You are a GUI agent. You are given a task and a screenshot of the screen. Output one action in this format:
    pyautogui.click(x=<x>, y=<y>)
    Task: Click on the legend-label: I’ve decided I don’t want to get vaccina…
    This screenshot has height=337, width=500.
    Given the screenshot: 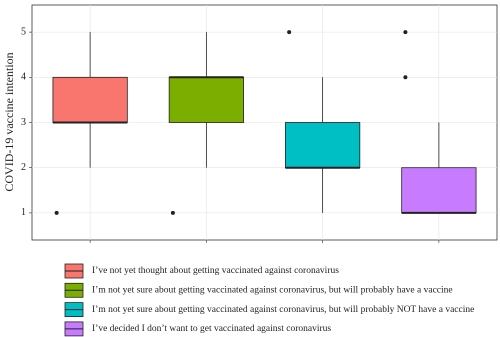 What is the action you would take?
    pyautogui.click(x=211, y=329)
    